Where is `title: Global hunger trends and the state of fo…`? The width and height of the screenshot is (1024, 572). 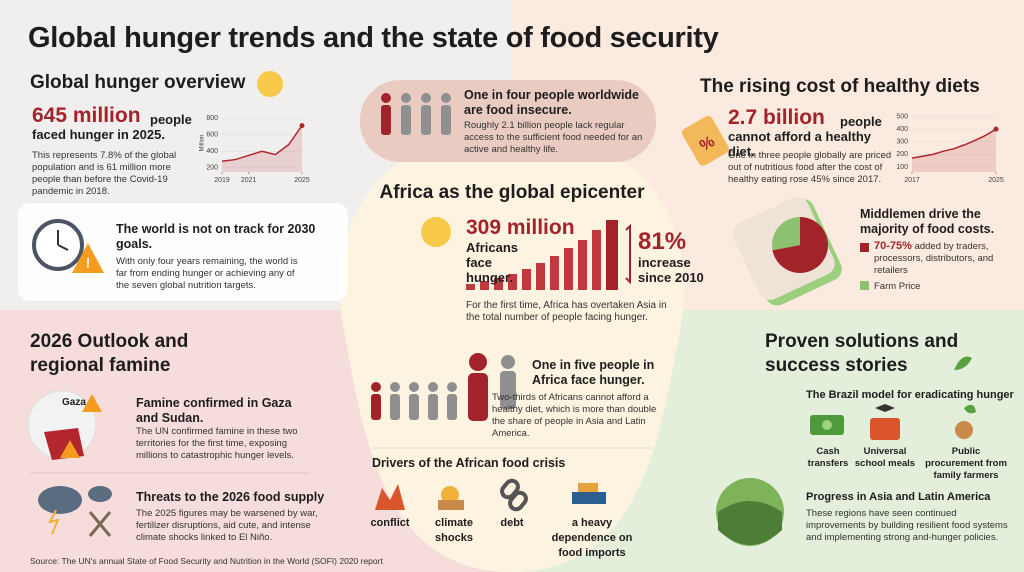 title: Global hunger trends and the state of fo… is located at coordinates (373, 38).